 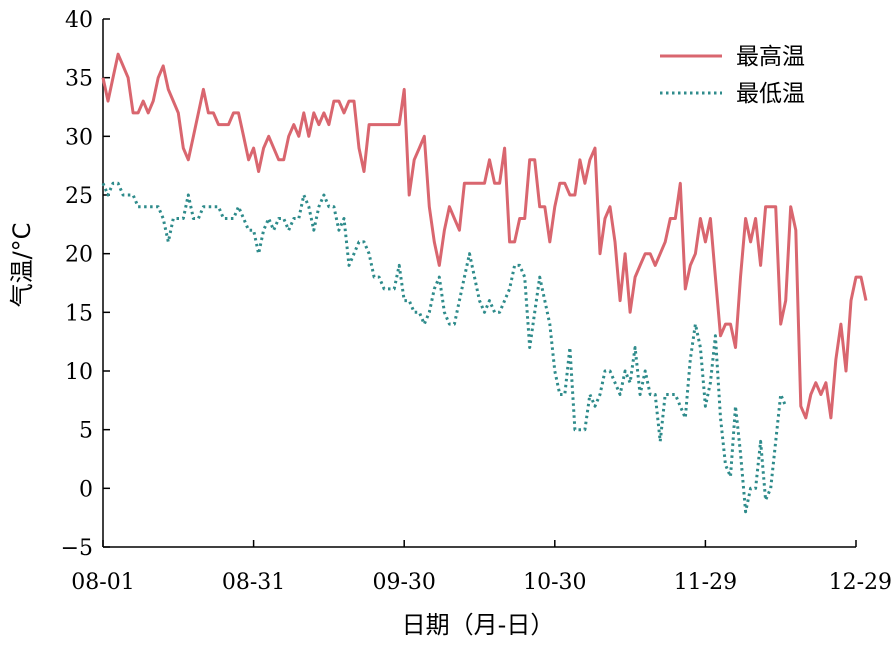 What do you see at coordinates (79, 313) in the screenshot?
I see `y-tick-label: 15` at bounding box center [79, 313].